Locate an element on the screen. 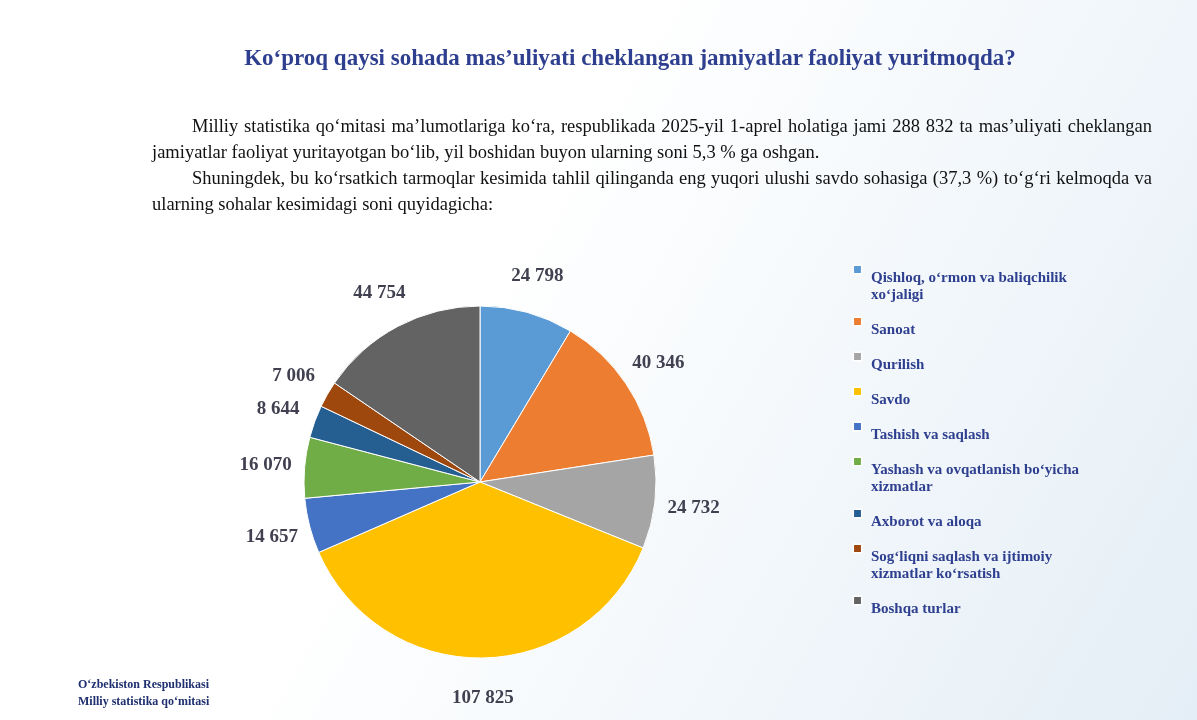 The width and height of the screenshot is (1197, 720). legend-label: Sanoat is located at coordinates (893, 328).